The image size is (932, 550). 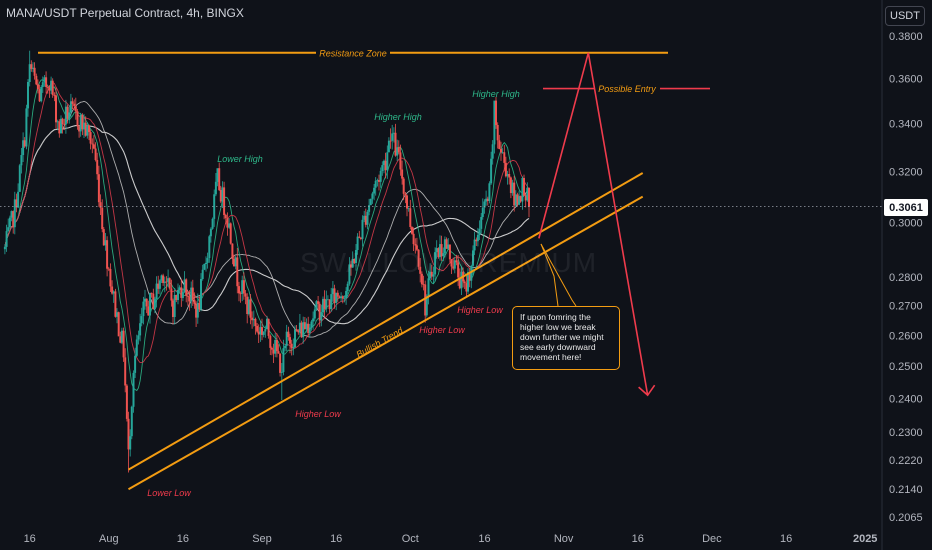 I want to click on higher-high-label-2: Higher High, so click(x=496, y=94).